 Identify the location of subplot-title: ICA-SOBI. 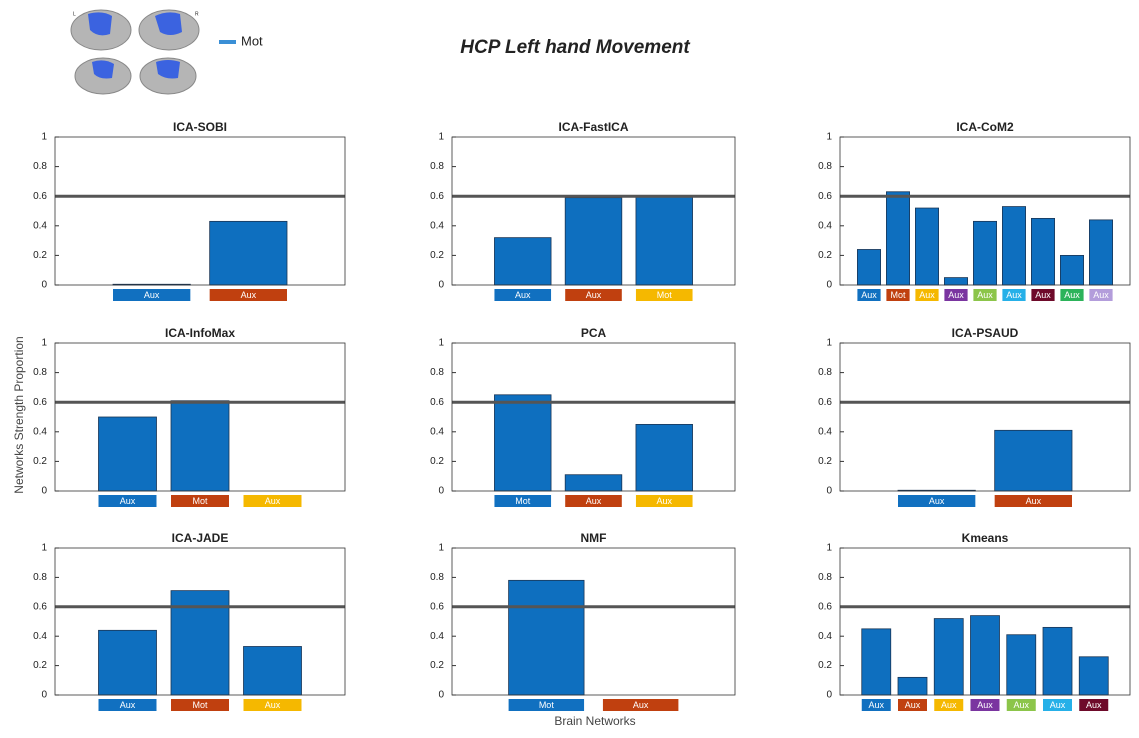
(200, 127).